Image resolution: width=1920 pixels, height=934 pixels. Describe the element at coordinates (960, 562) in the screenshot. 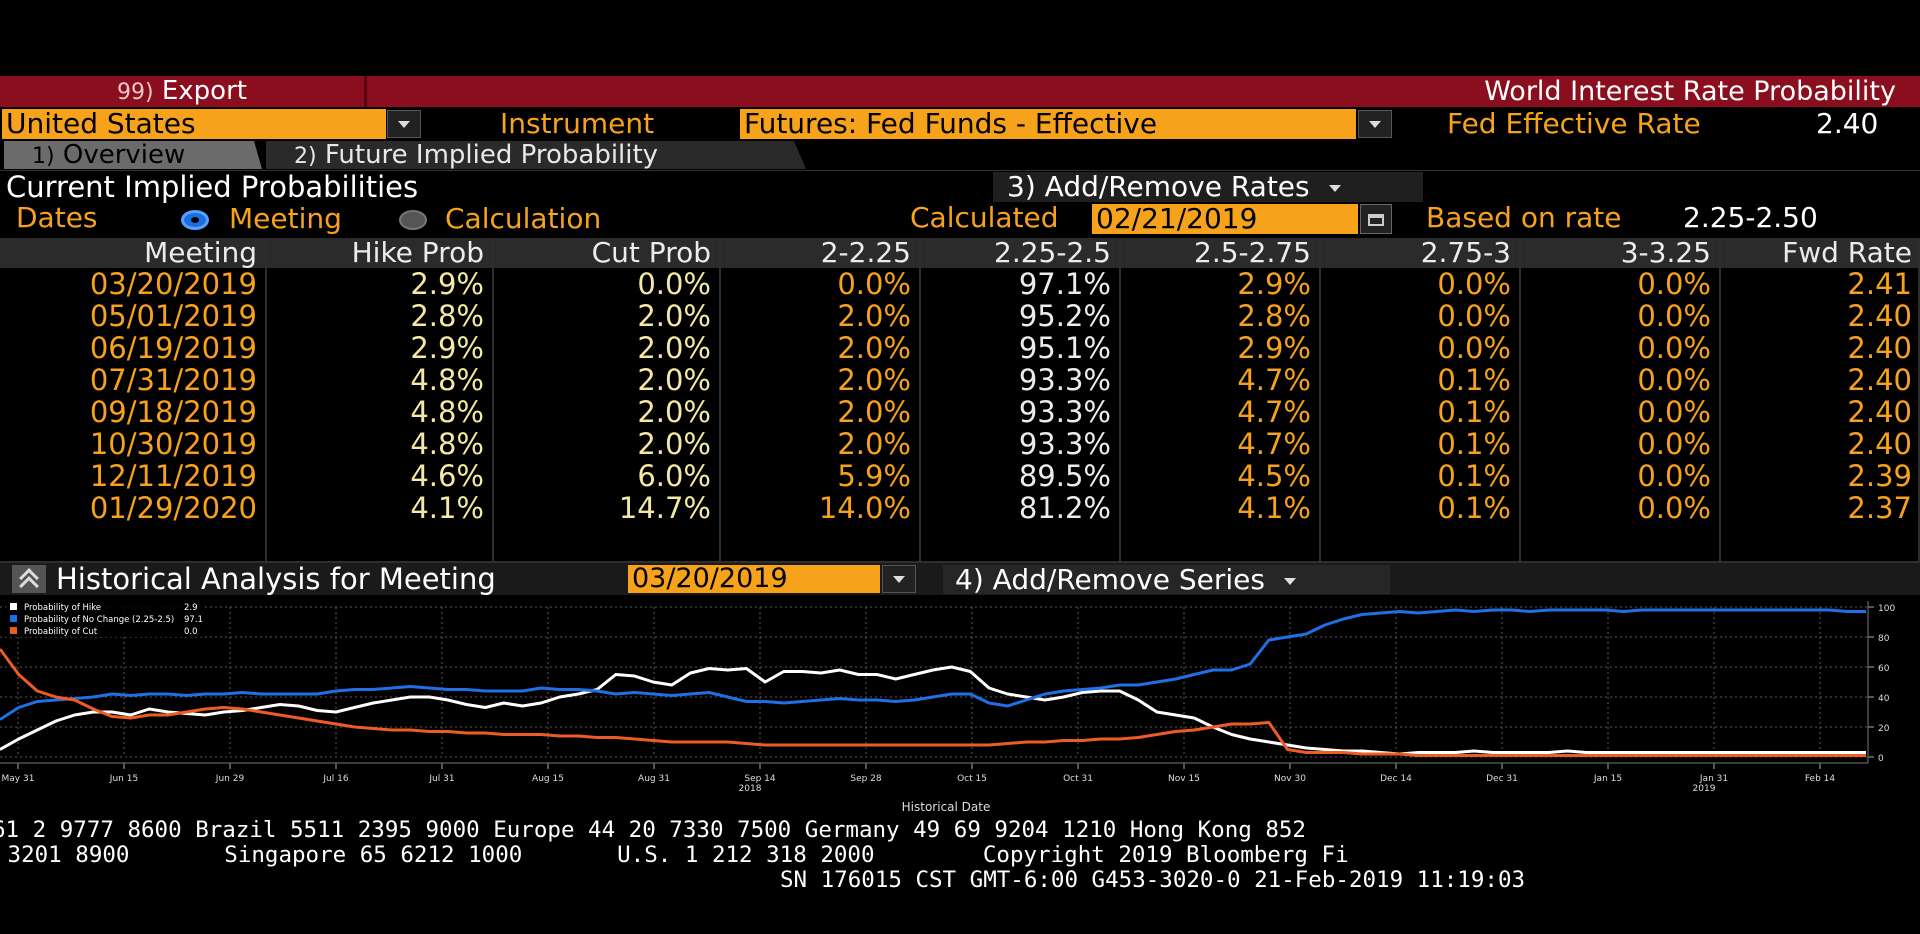

I see `table-bottom-border` at that location.